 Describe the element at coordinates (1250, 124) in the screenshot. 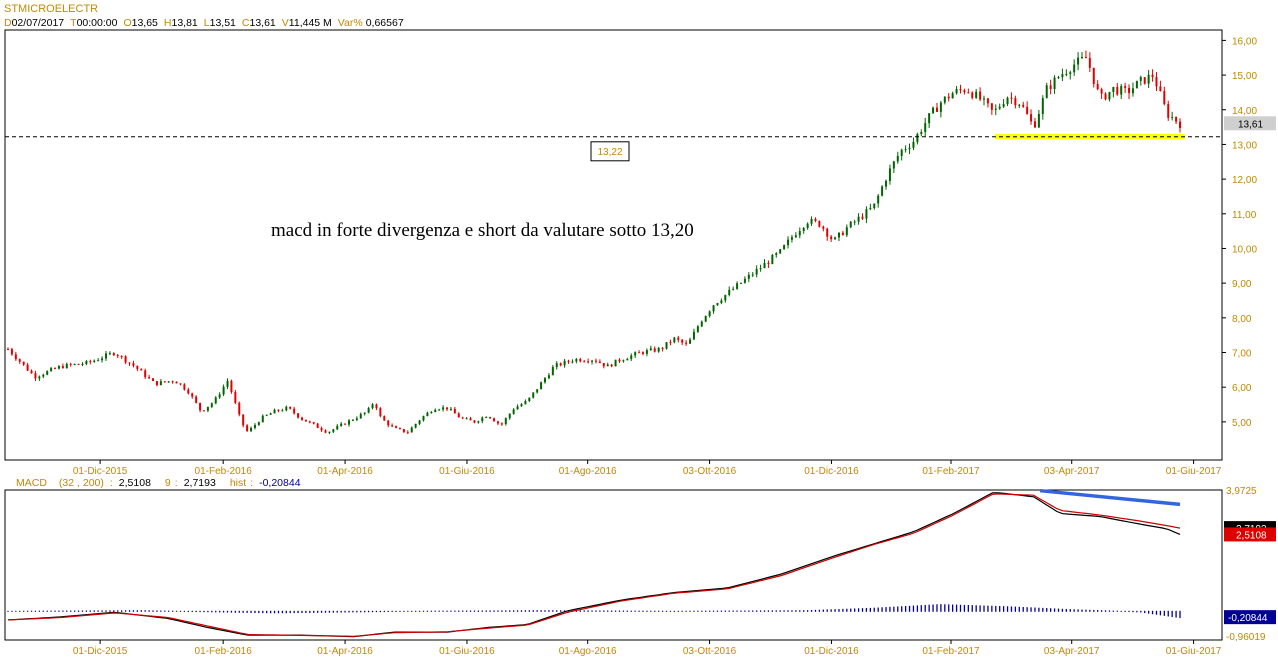

I see `last-price-label: 13,61` at that location.